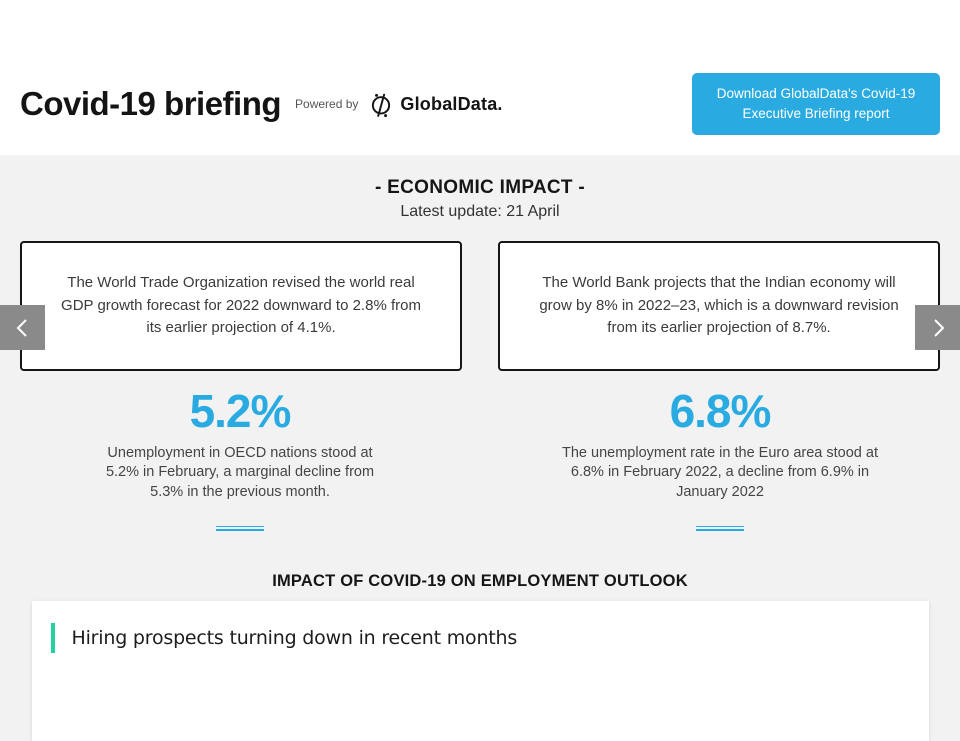  I want to click on economic-impact-heading: - ECONOMIC IMPACT -, so click(480, 187).